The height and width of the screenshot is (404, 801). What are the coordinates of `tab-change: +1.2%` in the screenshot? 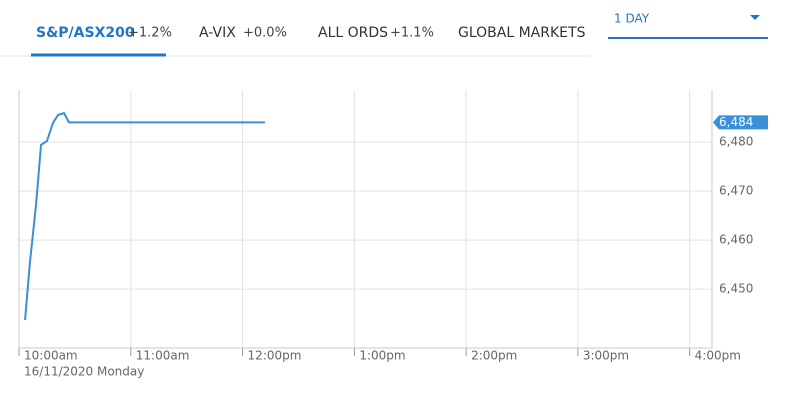 It's located at (150, 33).